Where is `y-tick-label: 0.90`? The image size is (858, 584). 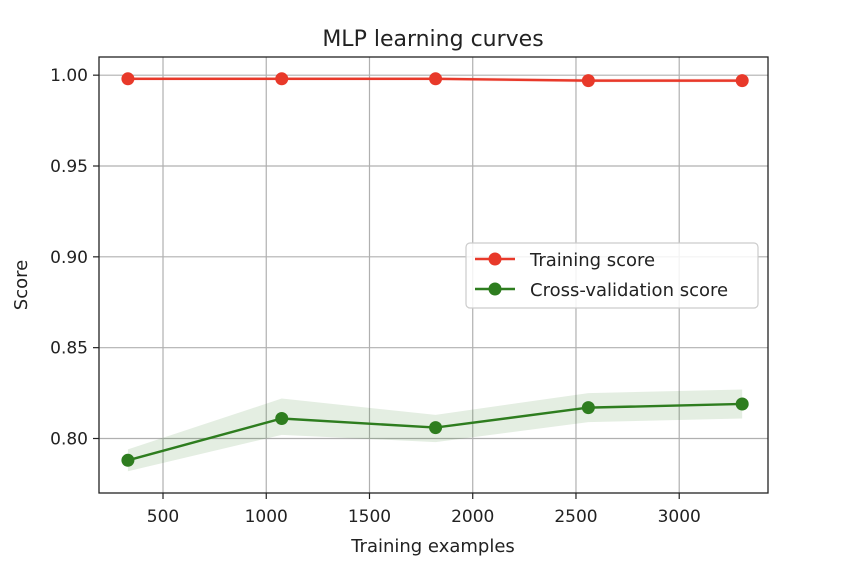 y-tick-label: 0.90 is located at coordinates (69, 258).